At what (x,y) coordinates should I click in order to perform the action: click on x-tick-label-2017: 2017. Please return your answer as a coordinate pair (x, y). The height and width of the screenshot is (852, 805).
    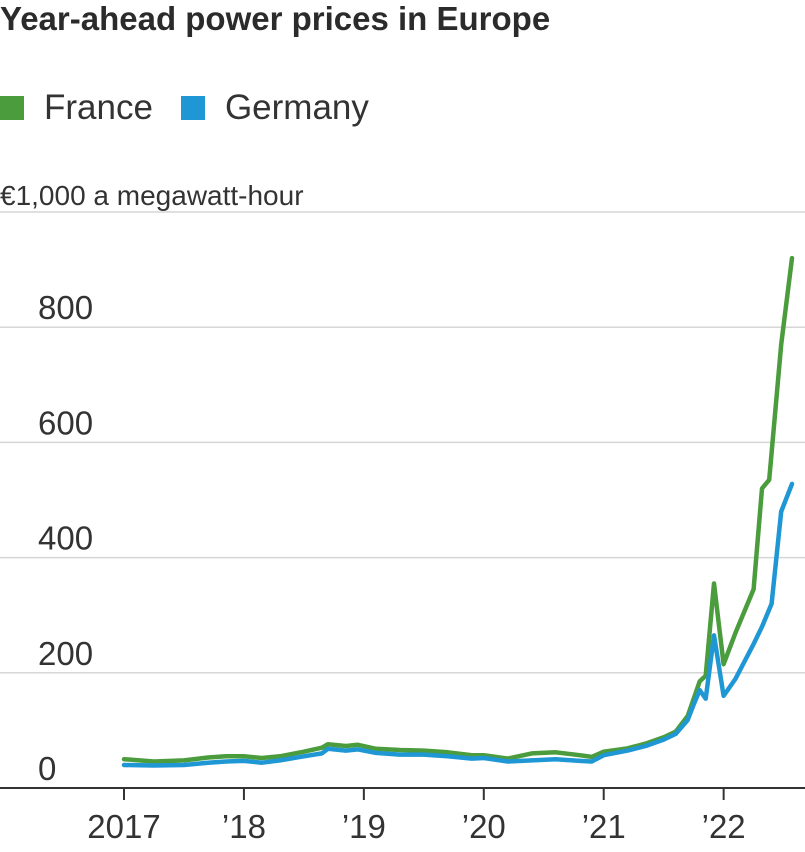
    Looking at the image, I should click on (123, 826).